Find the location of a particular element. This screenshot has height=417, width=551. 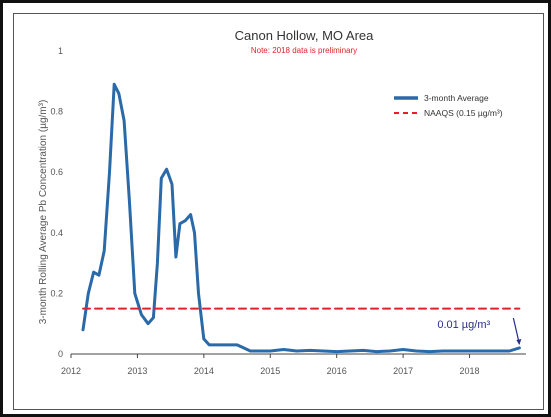

x-tick-label: 2016 is located at coordinates (337, 371).